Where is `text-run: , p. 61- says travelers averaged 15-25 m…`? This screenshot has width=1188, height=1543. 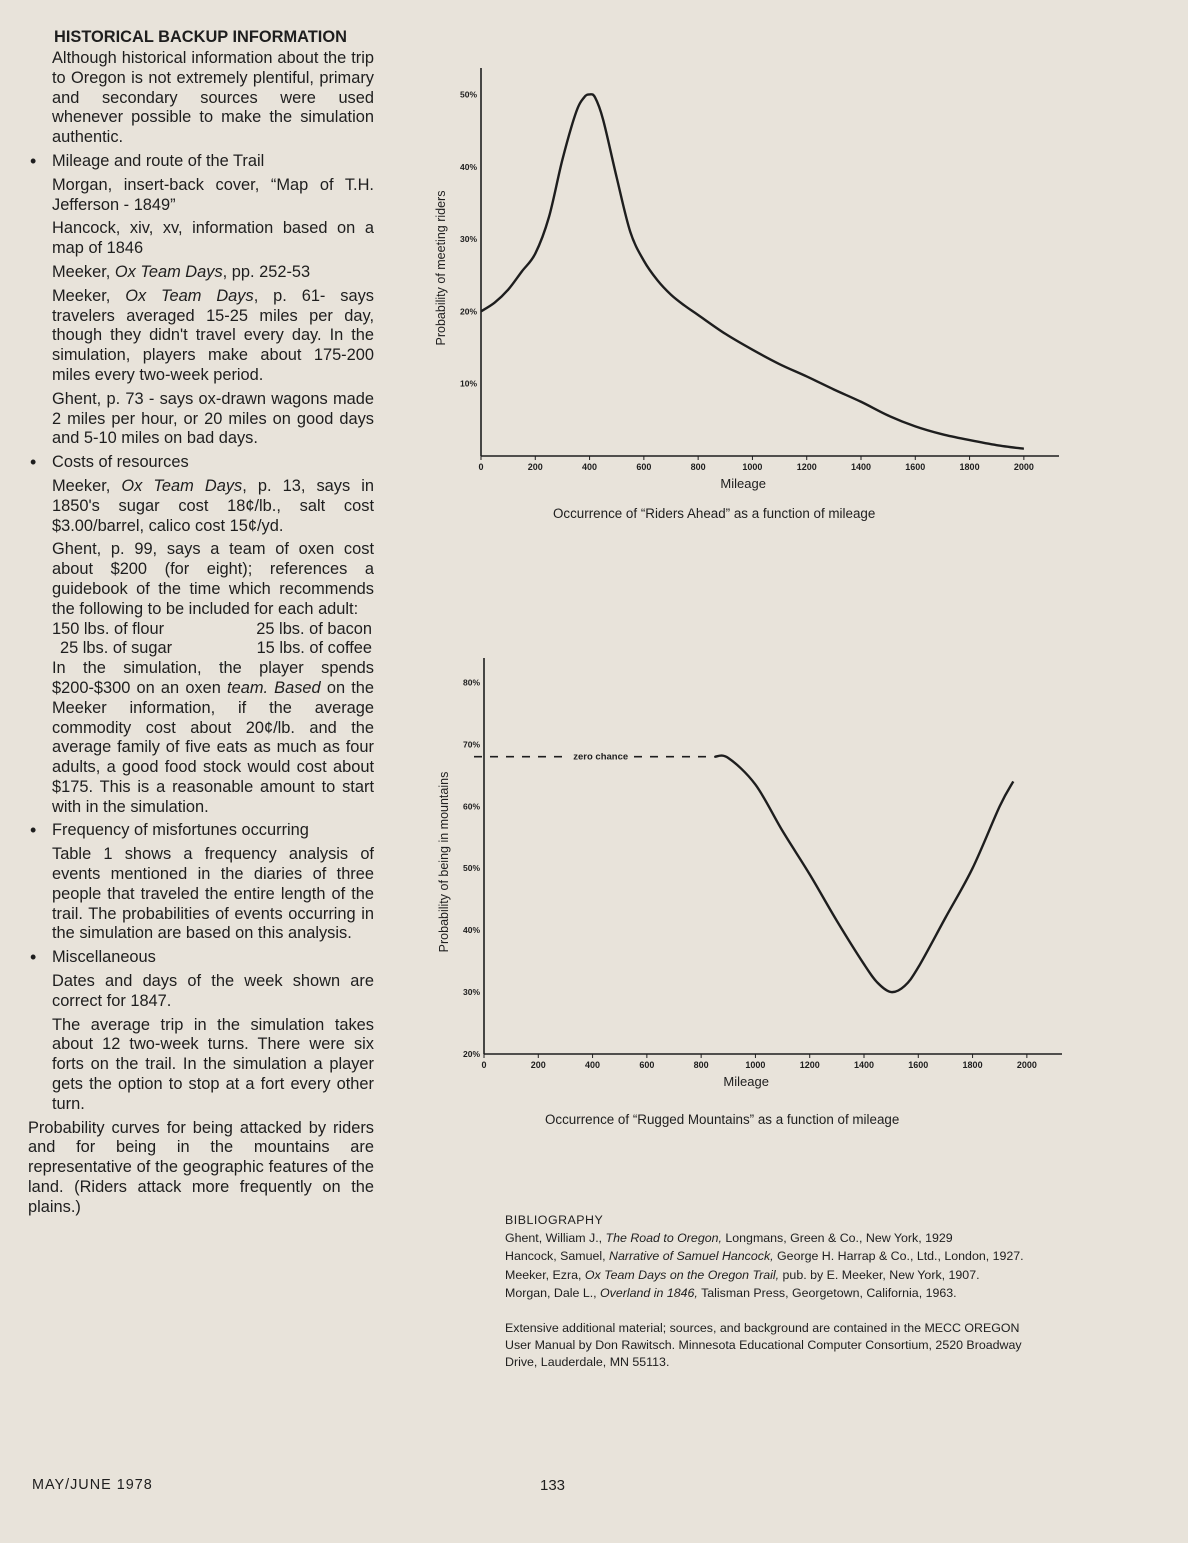
text-run: , p. 61- says travelers averaged 15-25 m… is located at coordinates (213, 335).